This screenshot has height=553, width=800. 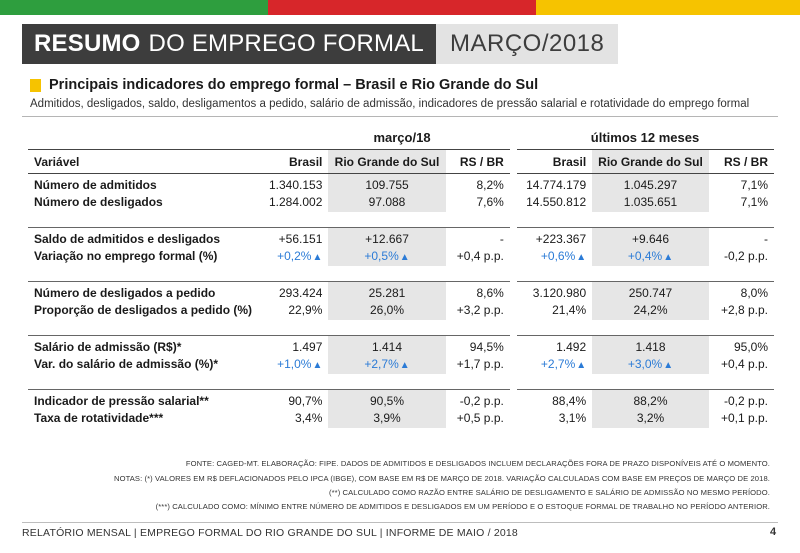 I want to click on cell-value: +0,2%, so click(x=294, y=256).